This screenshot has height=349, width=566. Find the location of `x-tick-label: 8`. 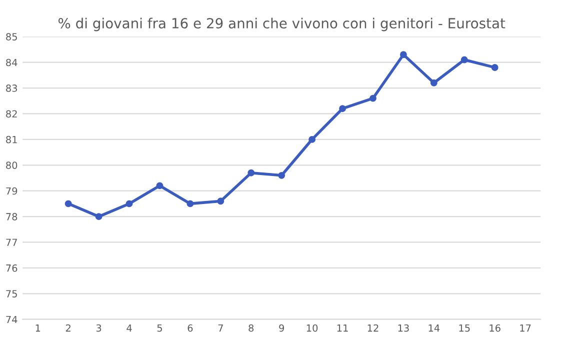

x-tick-label: 8 is located at coordinates (251, 328).